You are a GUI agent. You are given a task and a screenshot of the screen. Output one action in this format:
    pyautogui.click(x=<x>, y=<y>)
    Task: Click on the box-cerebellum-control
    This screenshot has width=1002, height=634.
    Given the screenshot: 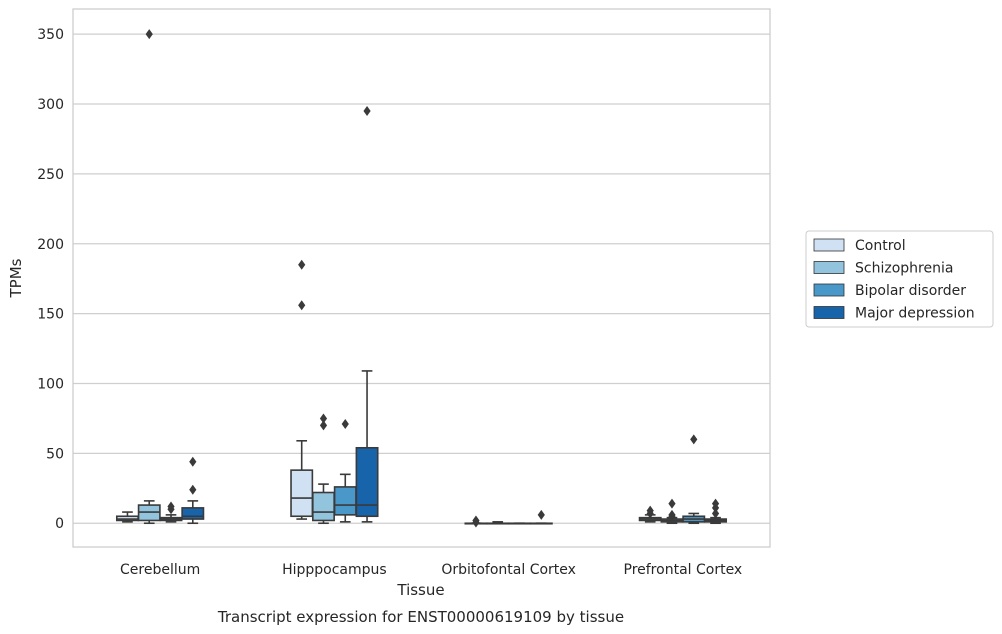 What is the action you would take?
    pyautogui.click(x=127, y=517)
    